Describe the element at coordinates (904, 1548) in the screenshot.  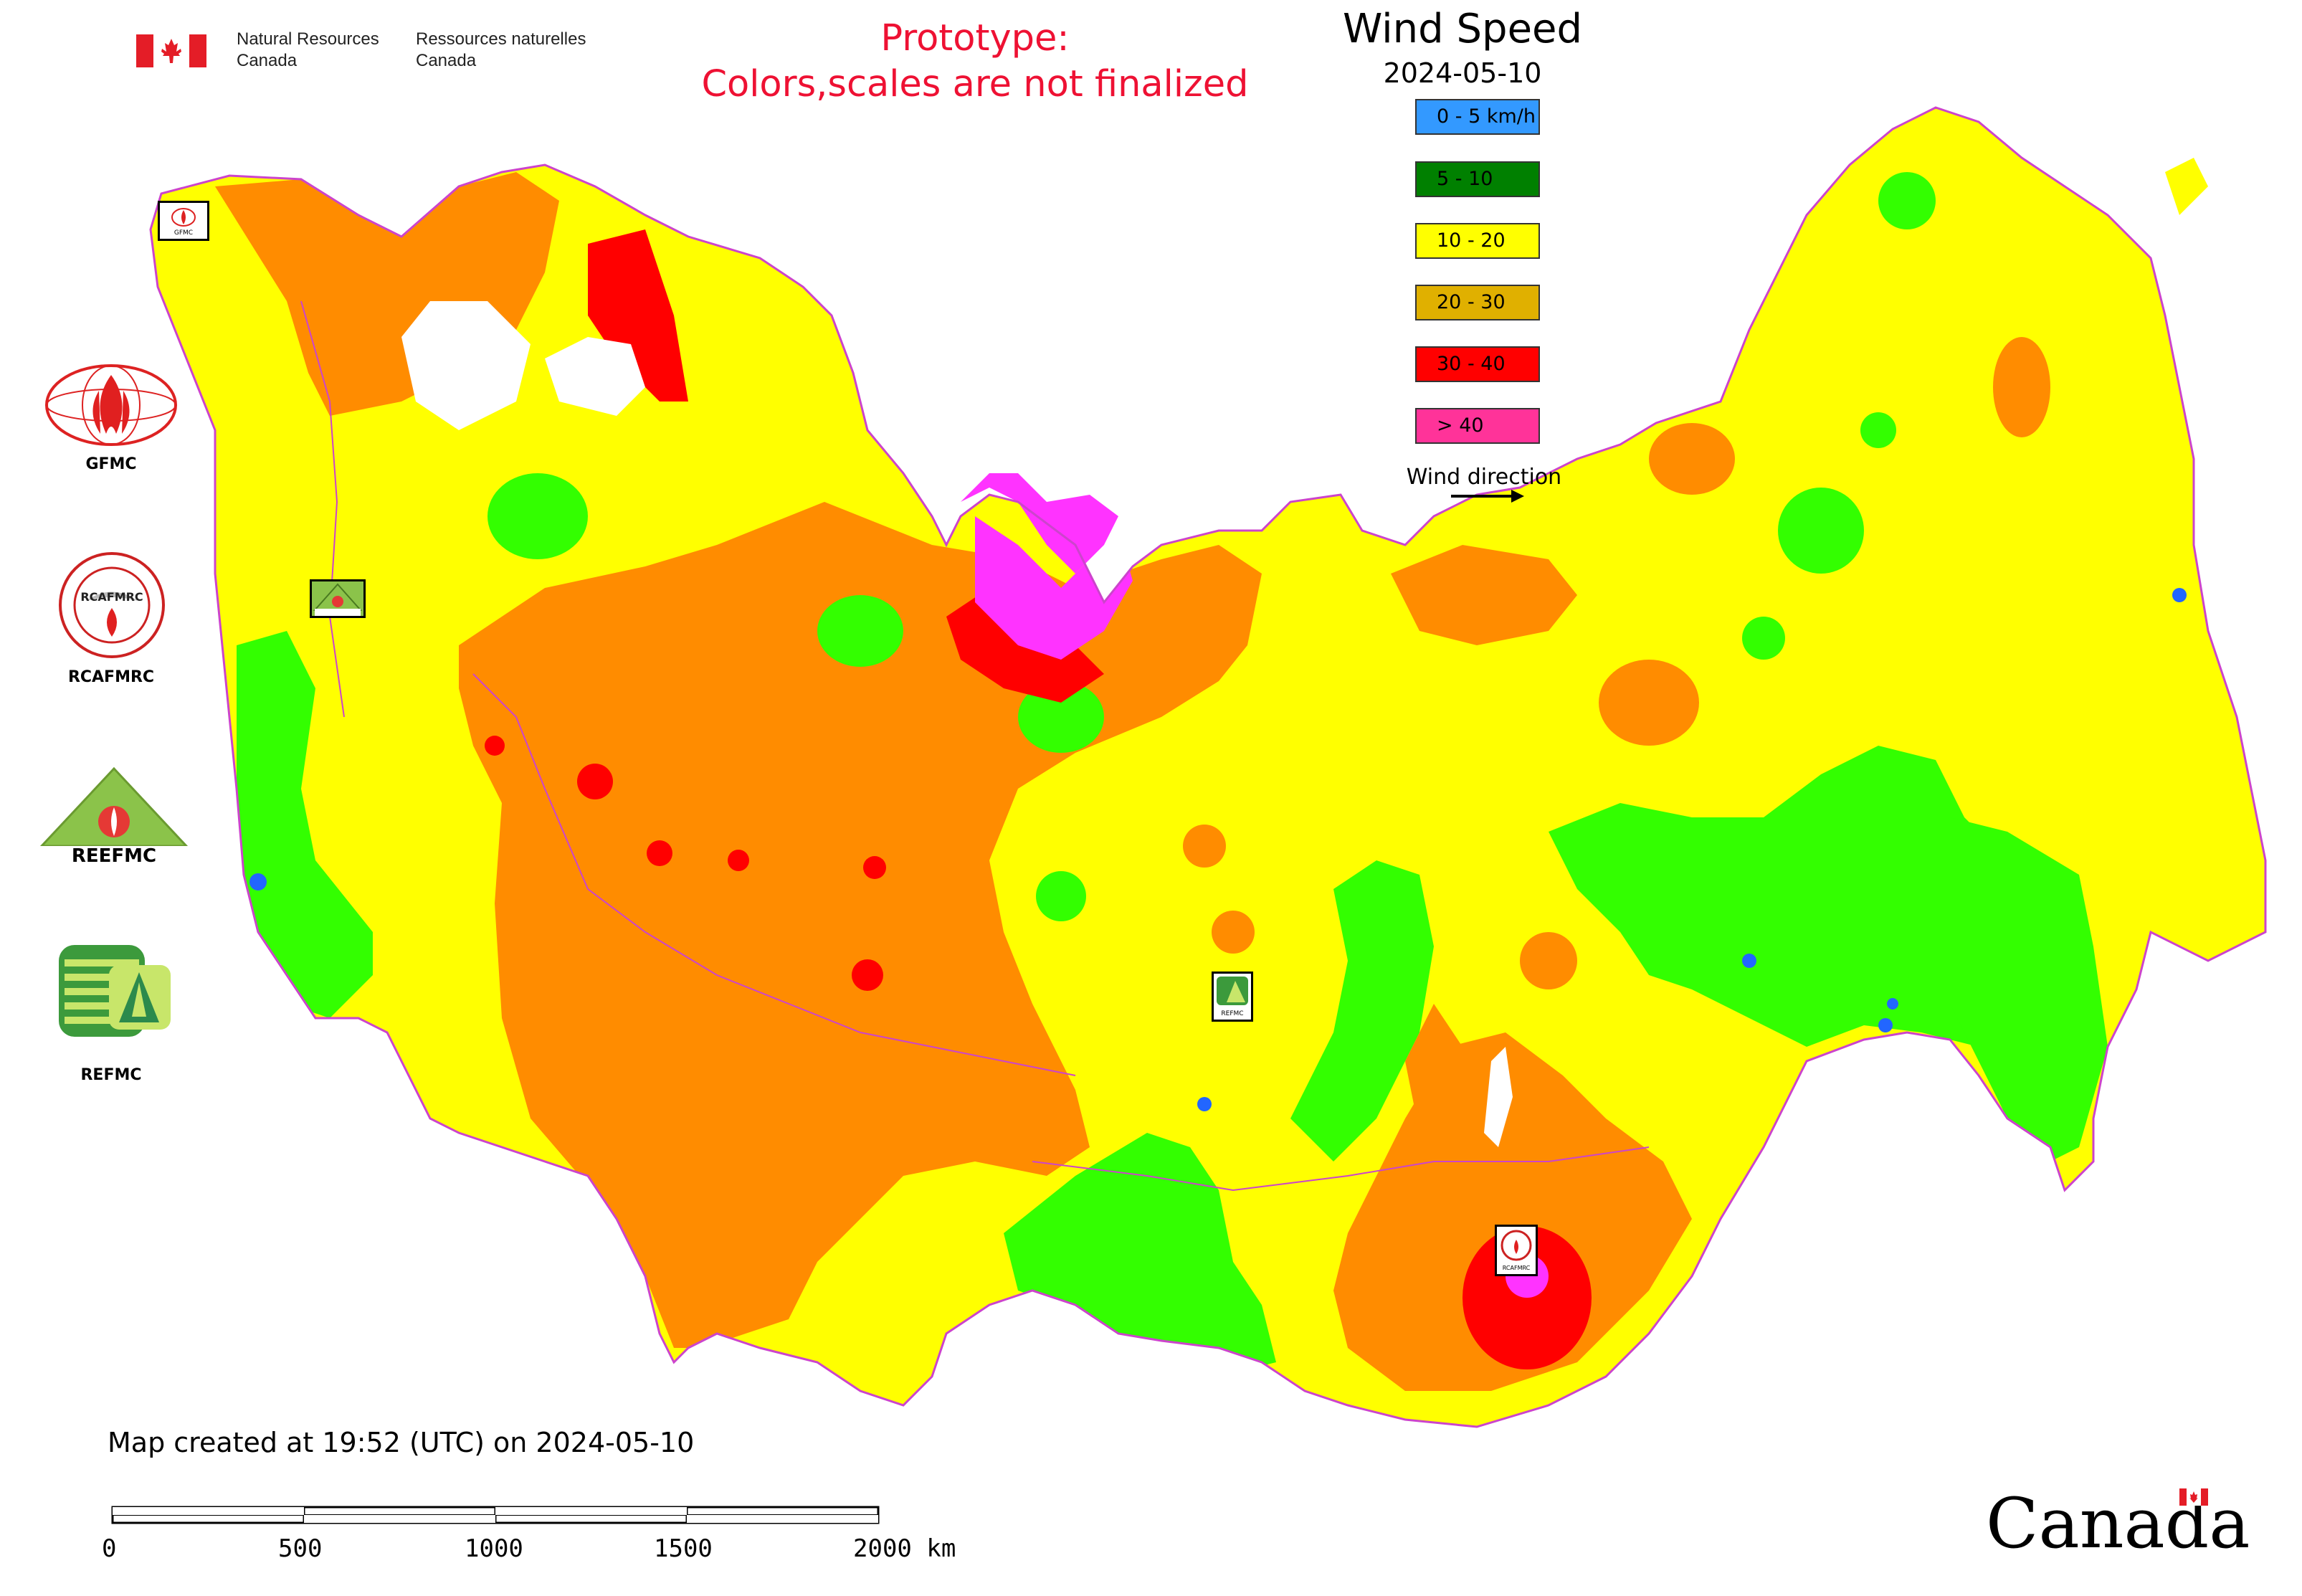
I see `scale-tick-2000: 2000 km` at that location.